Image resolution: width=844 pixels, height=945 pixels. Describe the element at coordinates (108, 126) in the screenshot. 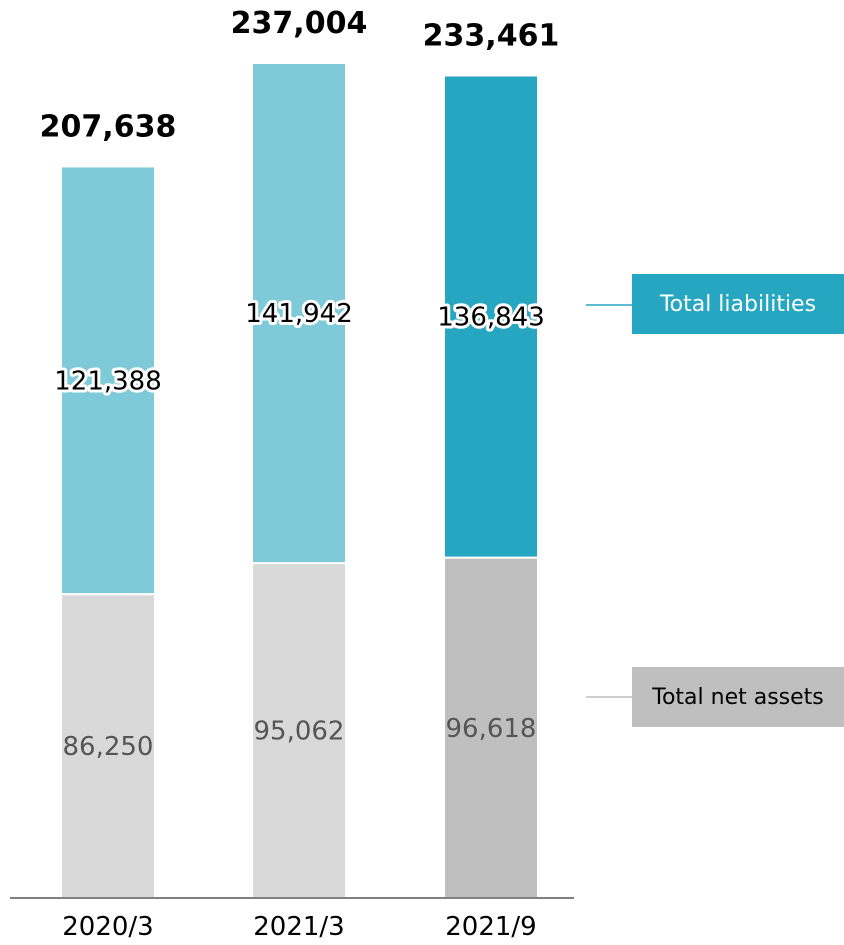

I see `total-label-1: 207,638` at that location.